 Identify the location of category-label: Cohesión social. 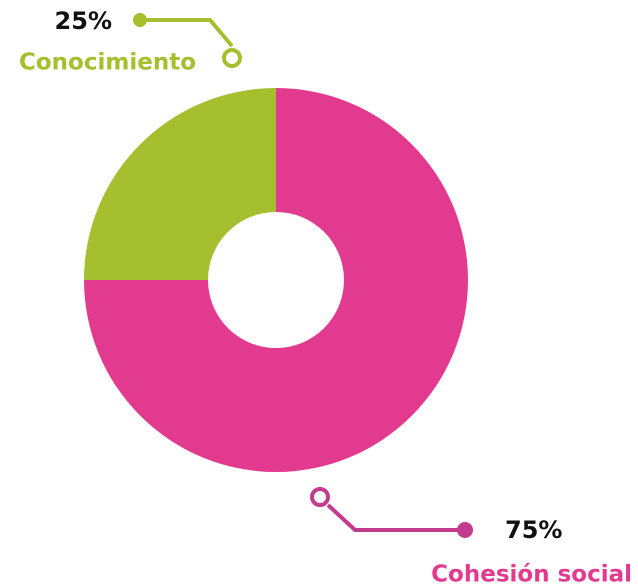
(531, 574).